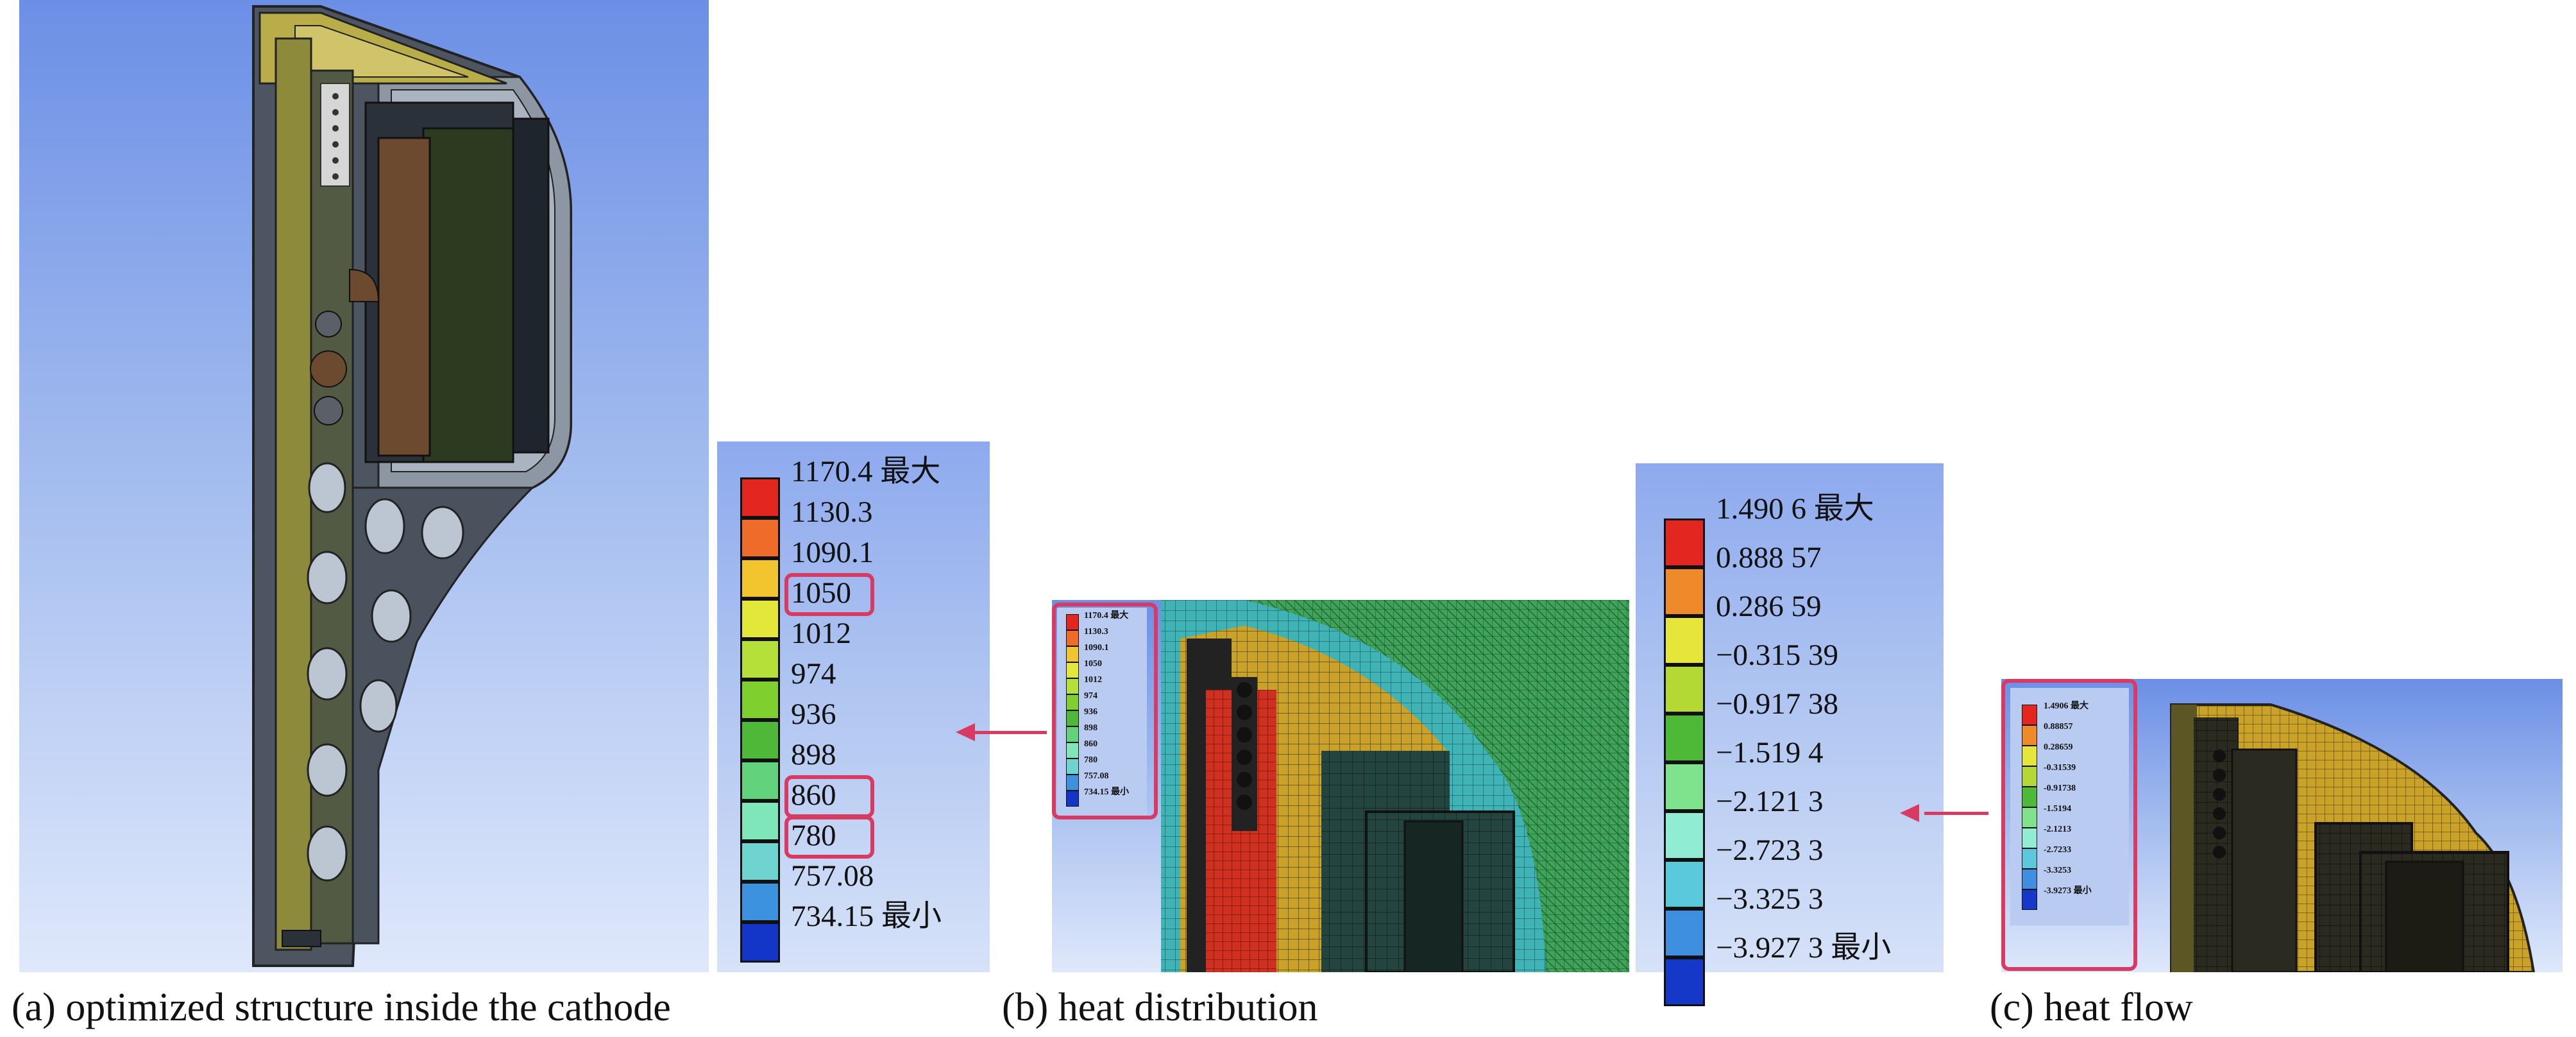  What do you see at coordinates (813, 714) in the screenshot?
I see `legend-label: 936` at bounding box center [813, 714].